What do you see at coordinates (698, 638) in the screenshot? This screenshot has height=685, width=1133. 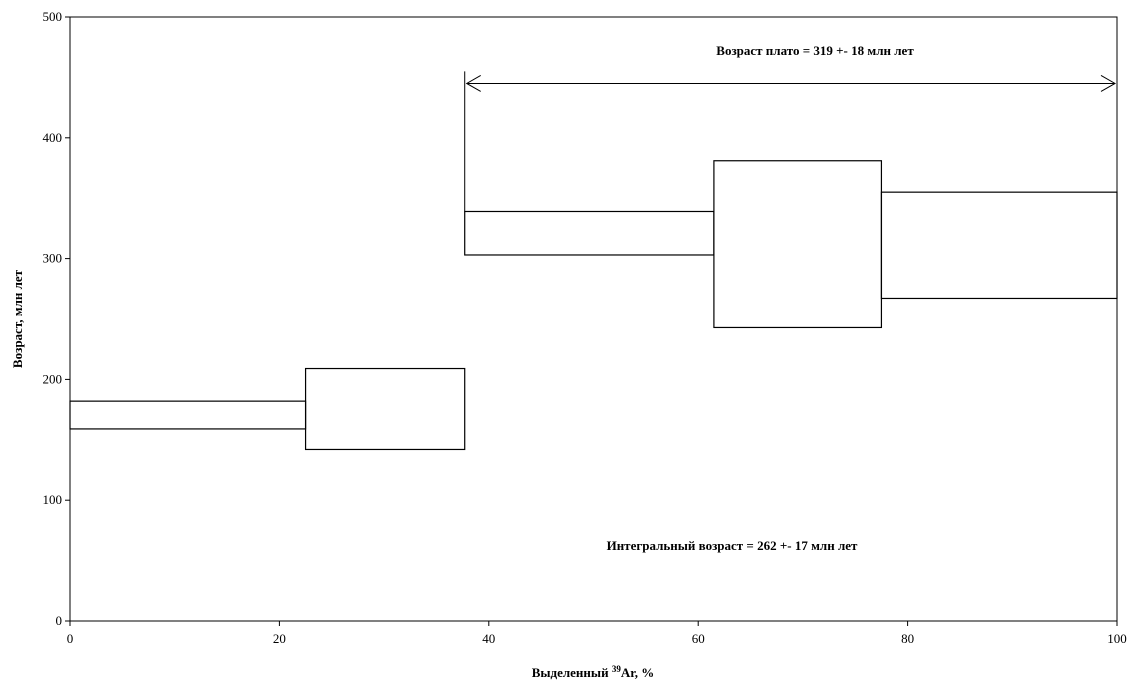 I see `x-tick-label: 60` at bounding box center [698, 638].